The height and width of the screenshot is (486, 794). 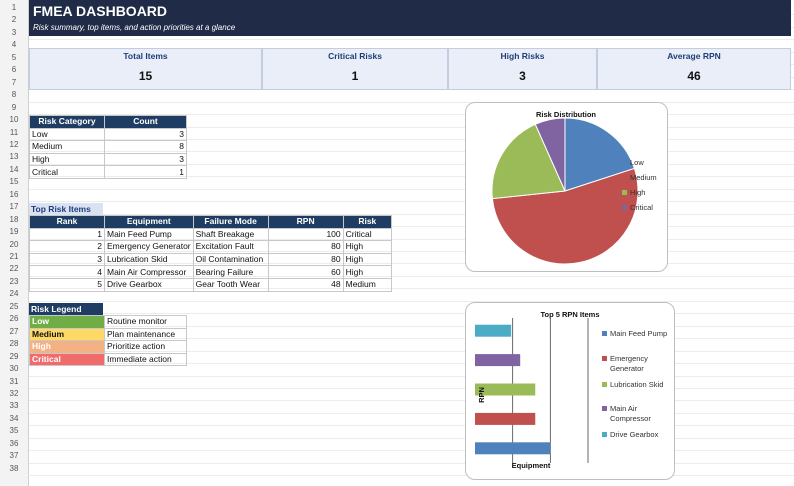 What do you see at coordinates (14, 244) in the screenshot?
I see `row-number: 20` at bounding box center [14, 244].